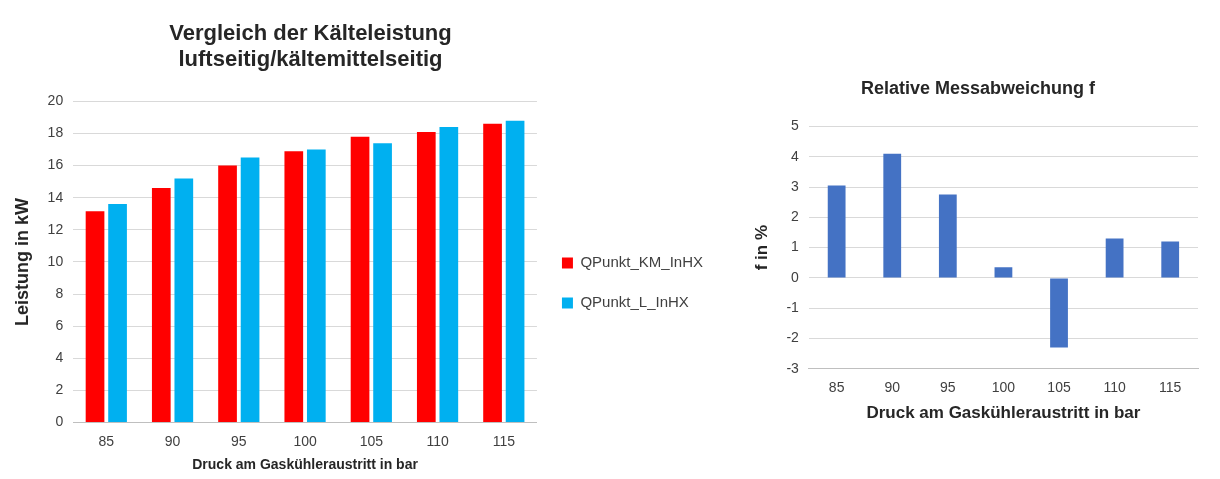 The image size is (1220, 479). Describe the element at coordinates (55, 132) in the screenshot. I see `y-tick-label: 18` at that location.